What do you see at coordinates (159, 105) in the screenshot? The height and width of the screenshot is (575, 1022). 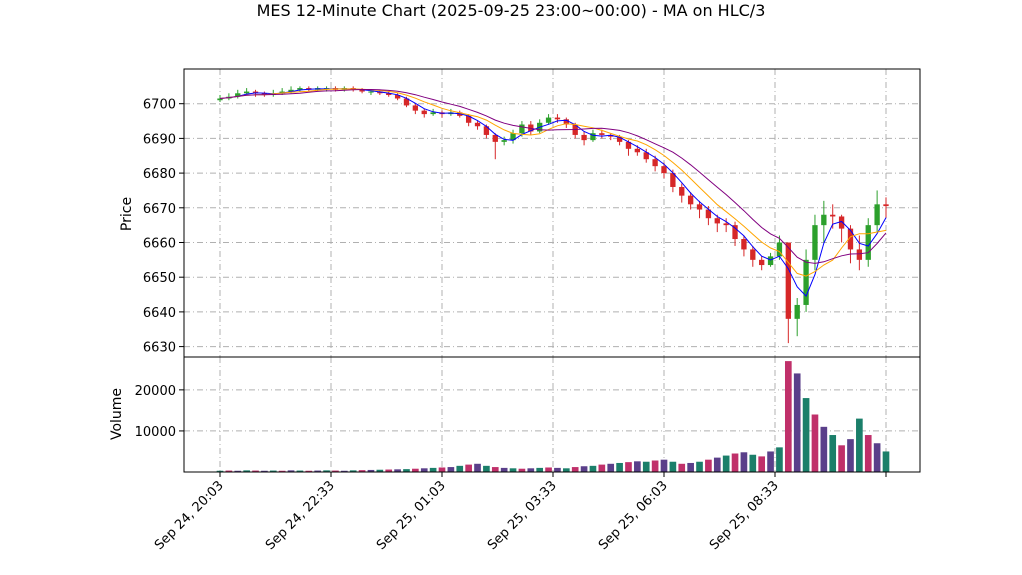 I see `price-tick-label: 6700` at bounding box center [159, 105].